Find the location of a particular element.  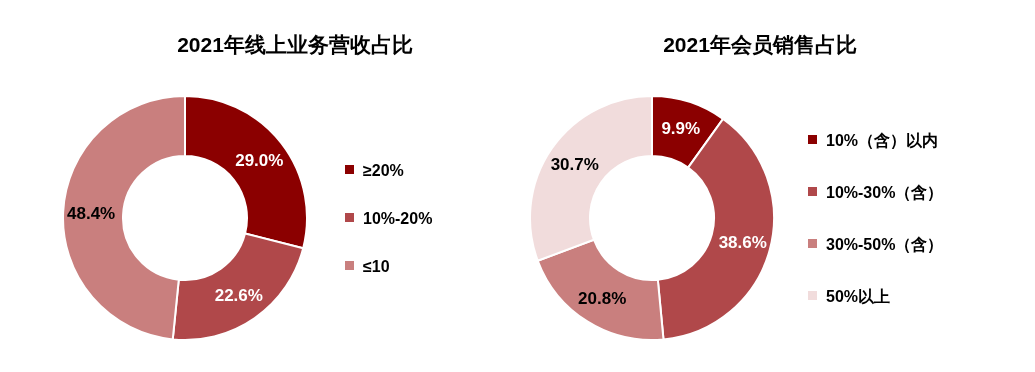

chart-title: 2021年线上业务营收占比 is located at coordinates (295, 44).